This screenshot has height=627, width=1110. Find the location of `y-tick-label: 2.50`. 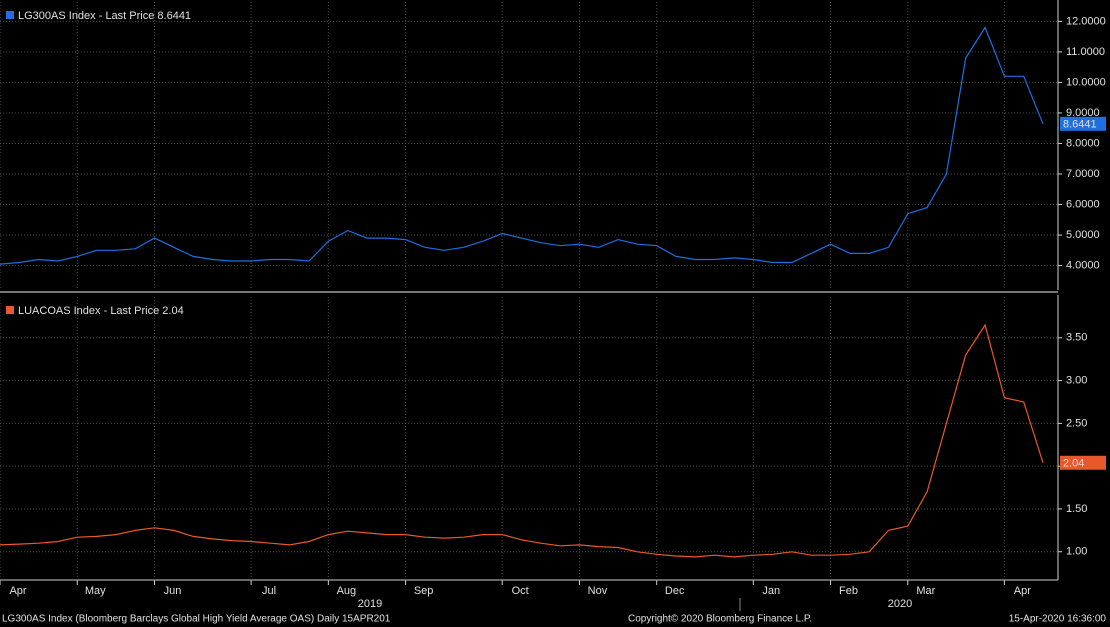

y-tick-label: 2.50 is located at coordinates (1076, 423).